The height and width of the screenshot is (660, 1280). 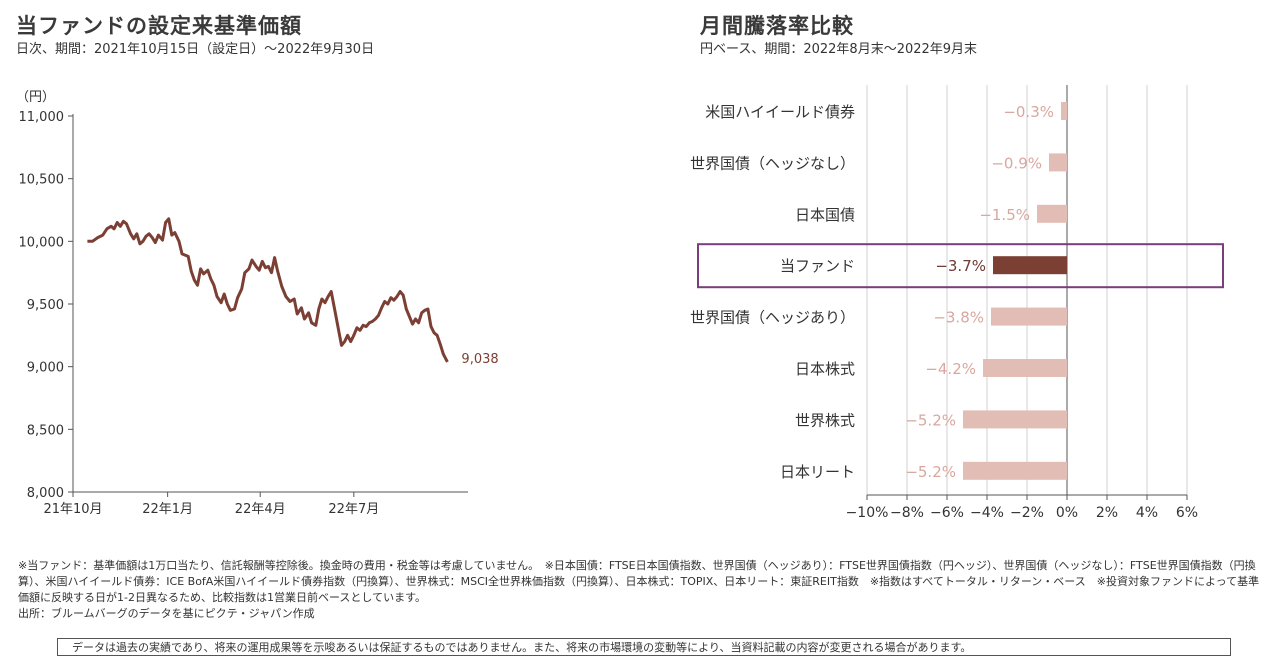 I want to click on x-tick-label: 4%, so click(x=1147, y=513).